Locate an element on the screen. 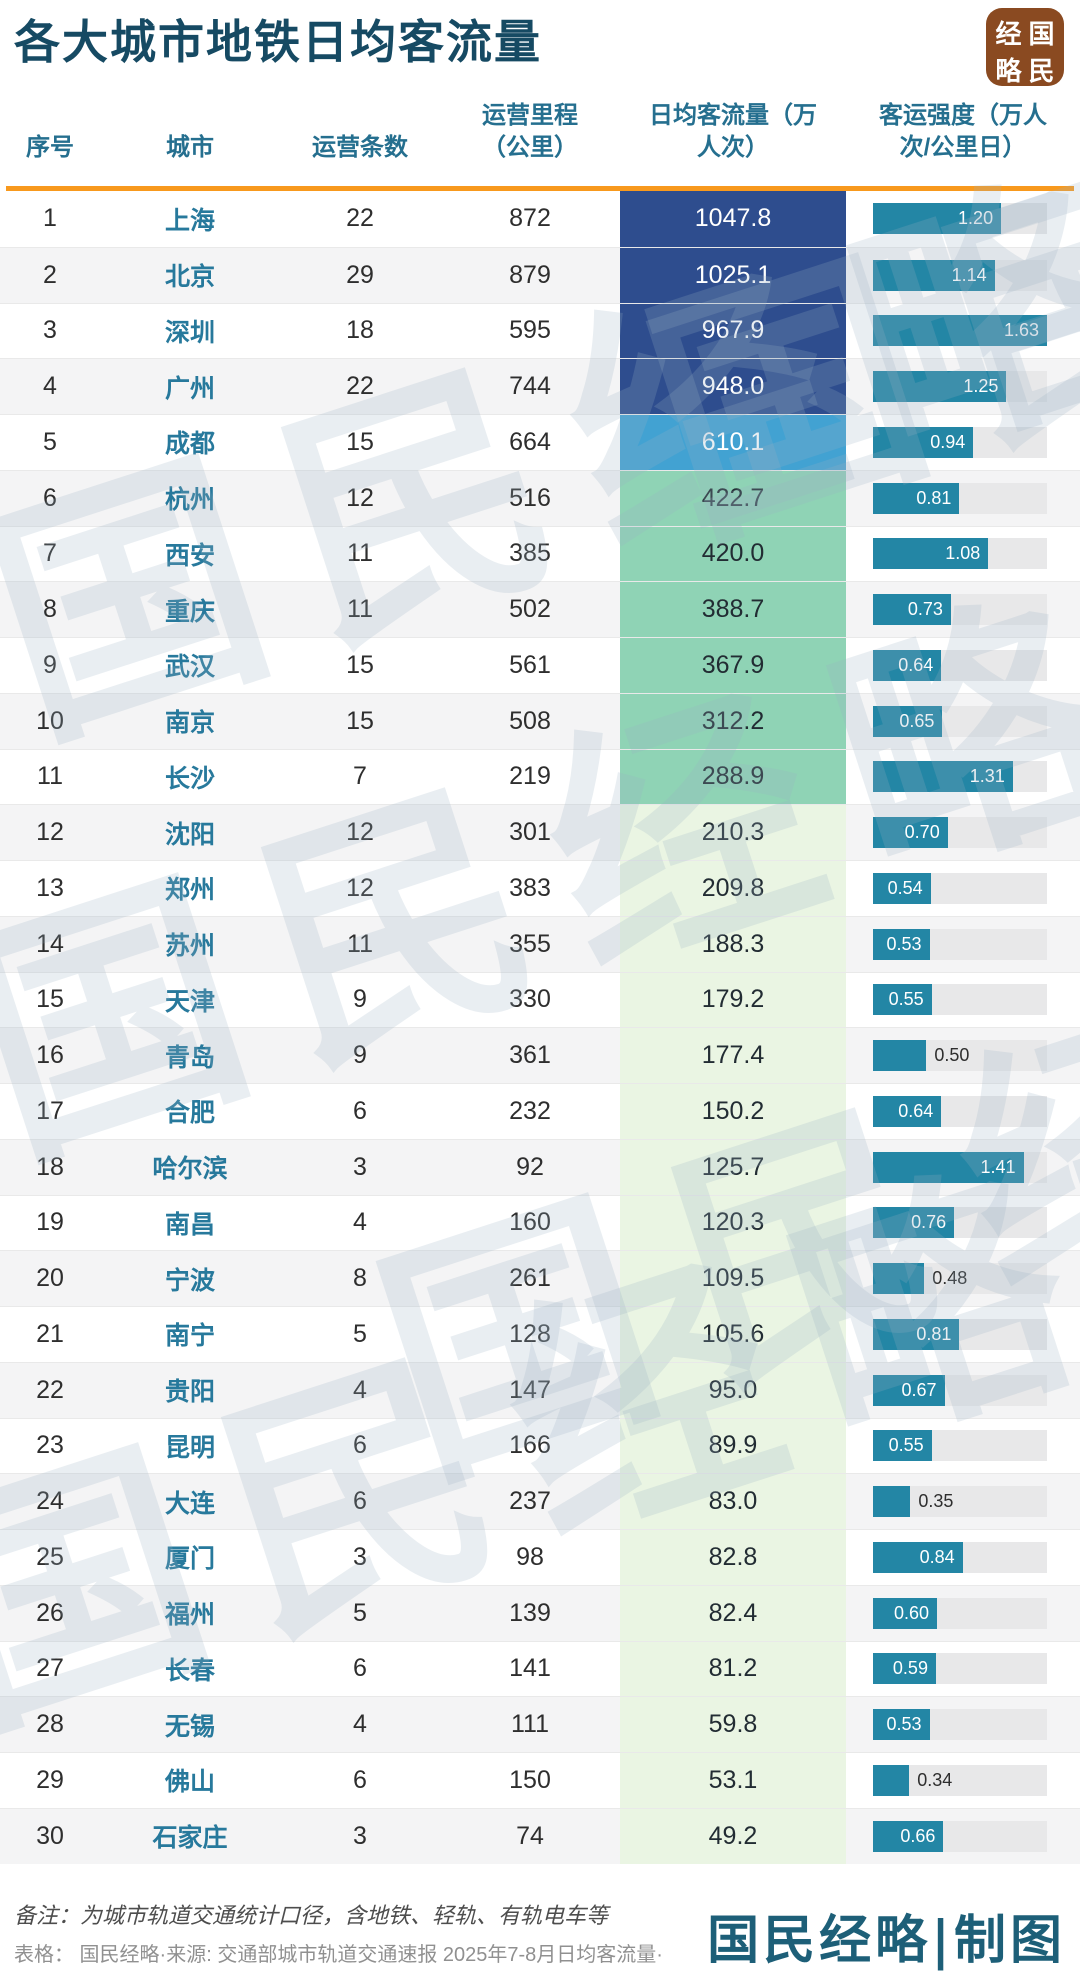  flow-cell: 388.7 is located at coordinates (733, 609).